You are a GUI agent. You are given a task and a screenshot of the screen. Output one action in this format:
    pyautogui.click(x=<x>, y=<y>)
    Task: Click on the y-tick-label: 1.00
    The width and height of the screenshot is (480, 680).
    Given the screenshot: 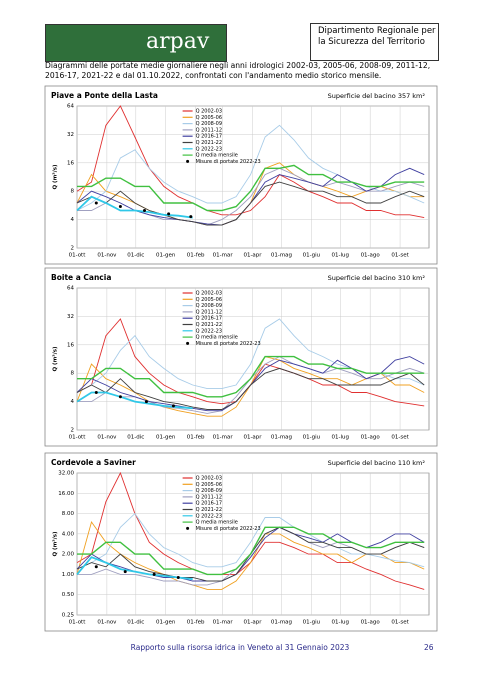 What is the action you would take?
    pyautogui.click(x=68, y=575)
    